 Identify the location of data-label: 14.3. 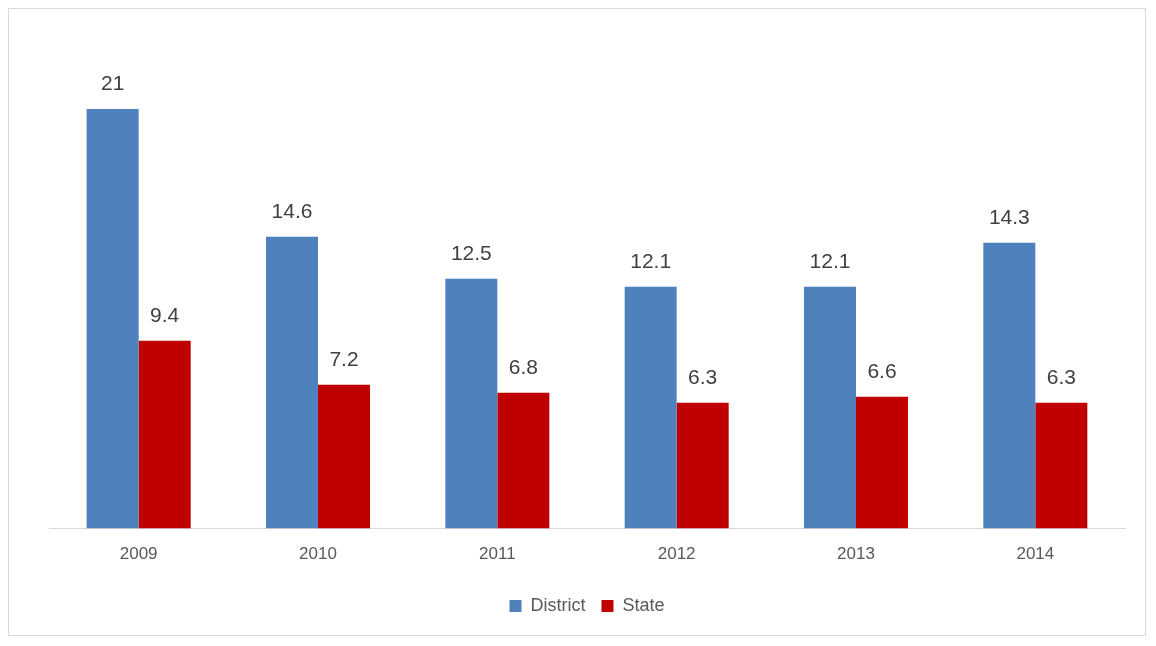
(1009, 217).